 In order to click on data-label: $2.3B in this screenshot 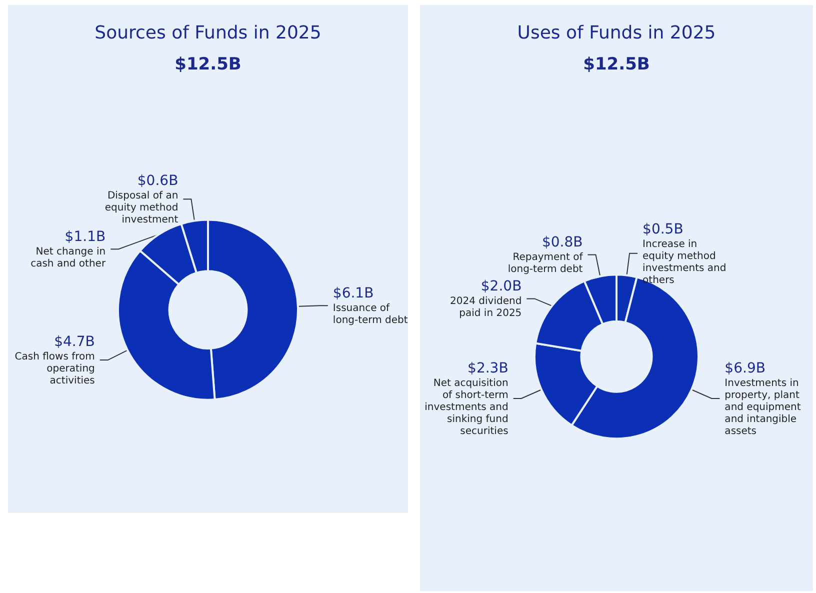, I will do `click(488, 368)`.